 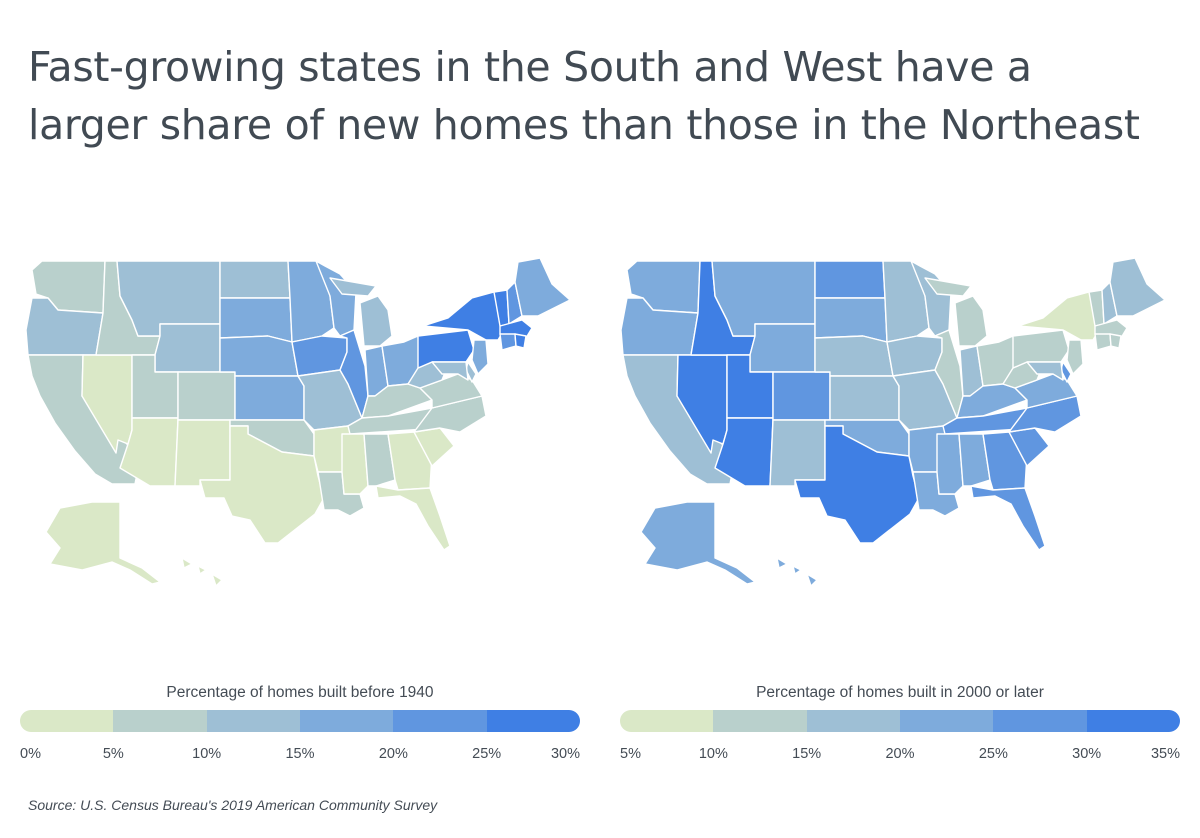 I want to click on legend-ticks: 5% 10% 15% 20% 25% 30% 35%, so click(x=900, y=757).